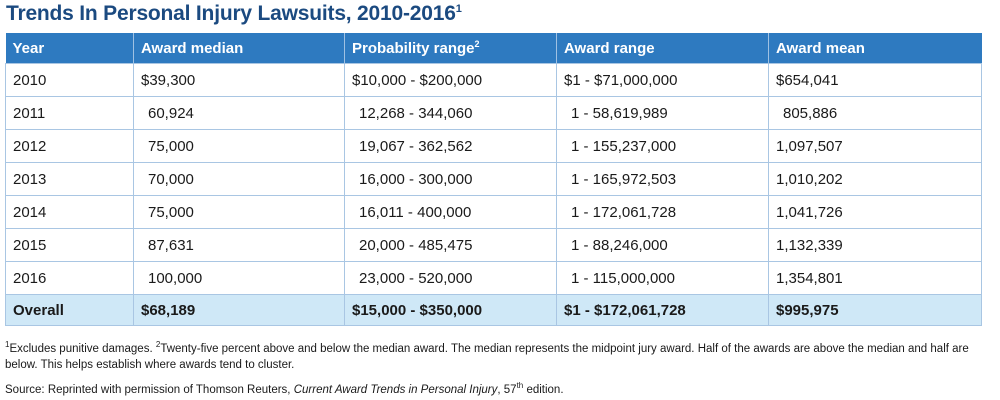 The image size is (1000, 400). What do you see at coordinates (662, 146) in the screenshot?
I see `cell-award-range: 1 - 155,237,000` at bounding box center [662, 146].